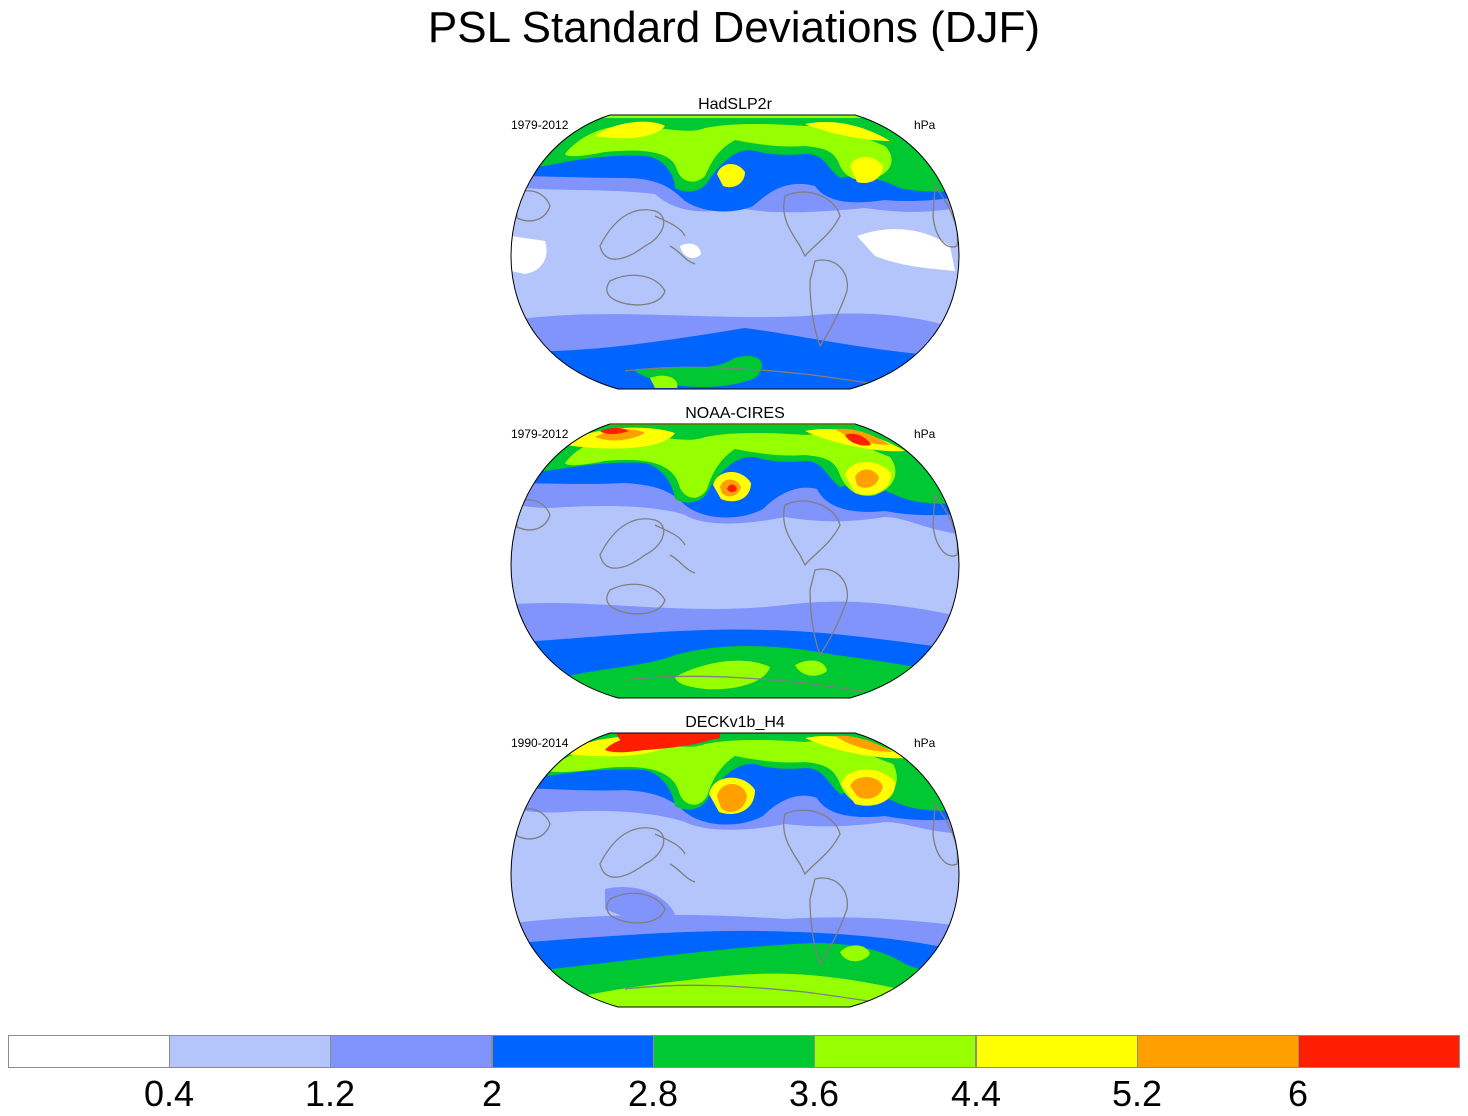  I want to click on colorbar, so click(734, 1051).